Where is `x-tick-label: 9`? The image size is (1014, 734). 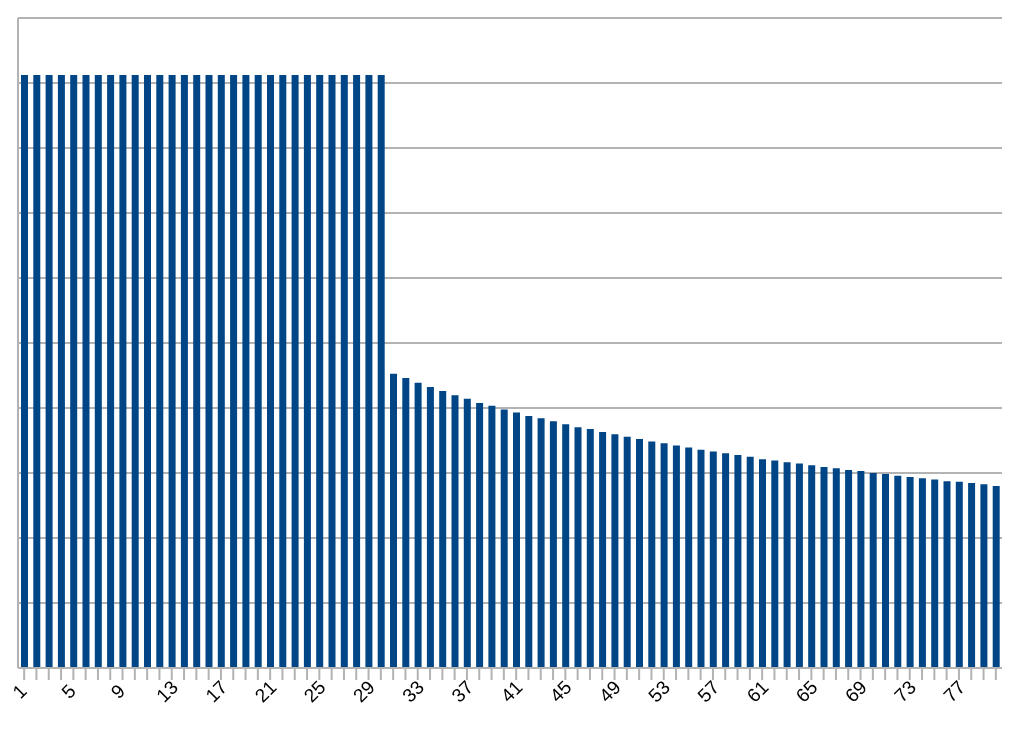
x-tick-label: 9 is located at coordinates (118, 691).